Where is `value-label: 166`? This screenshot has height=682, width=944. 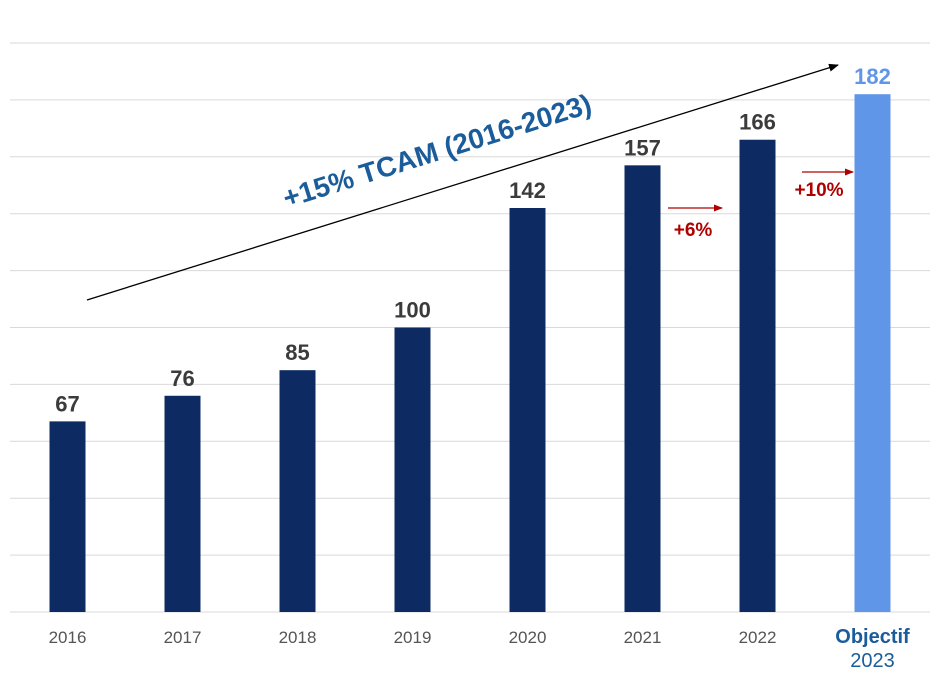
value-label: 166 is located at coordinates (757, 122).